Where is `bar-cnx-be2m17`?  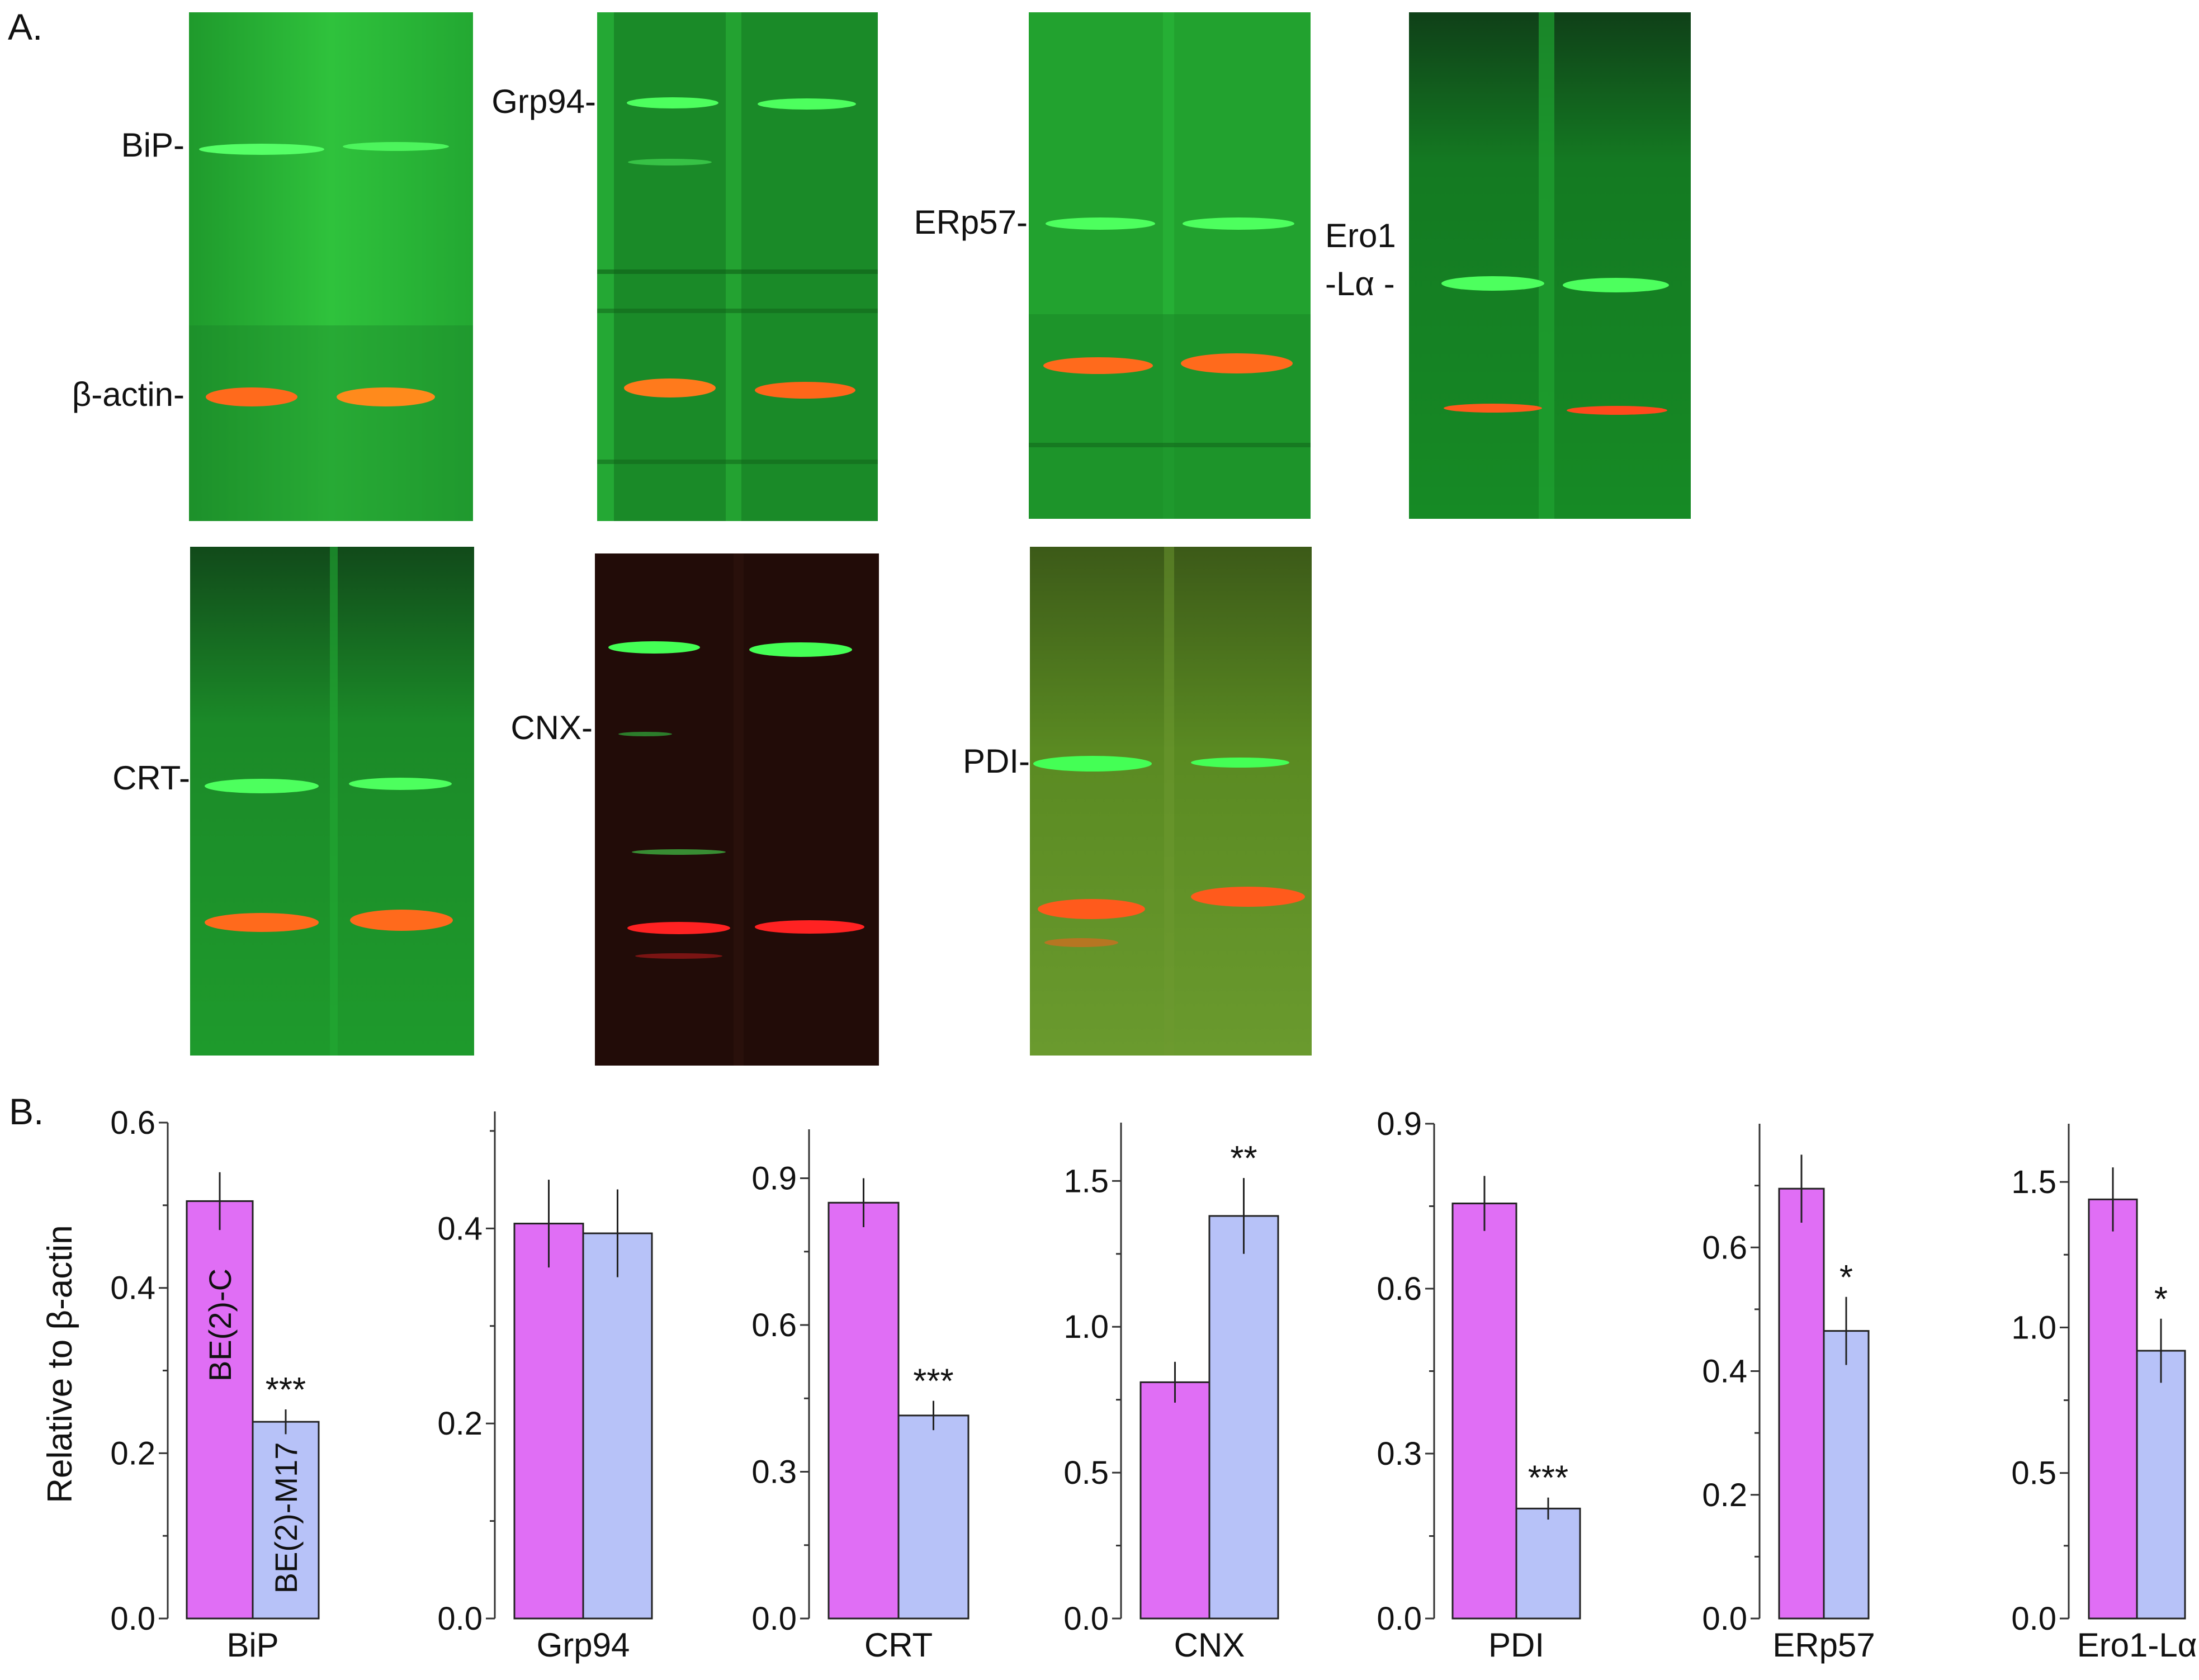 bar-cnx-be2m17 is located at coordinates (1243, 1417).